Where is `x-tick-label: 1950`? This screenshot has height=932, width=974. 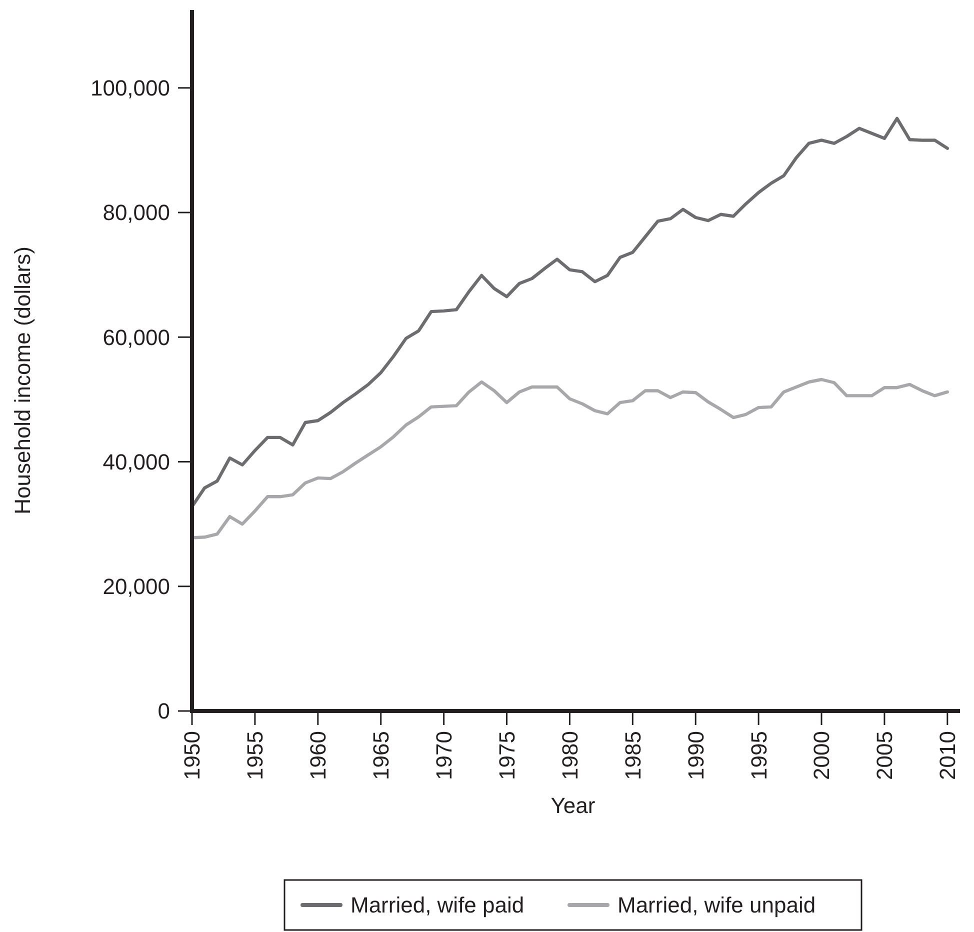 x-tick-label: 1950 is located at coordinates (192, 755).